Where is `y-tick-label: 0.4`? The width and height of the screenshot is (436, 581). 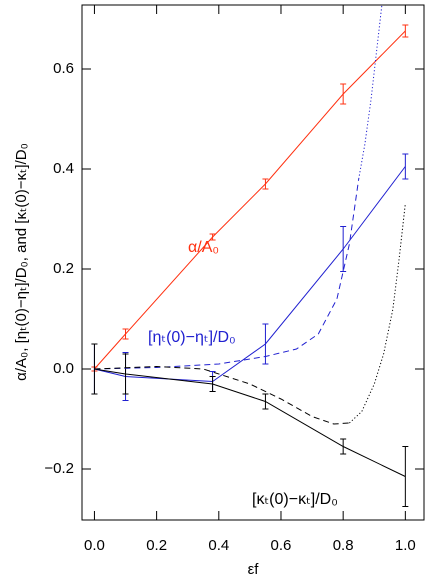 y-tick-label: 0.4 is located at coordinates (63, 168).